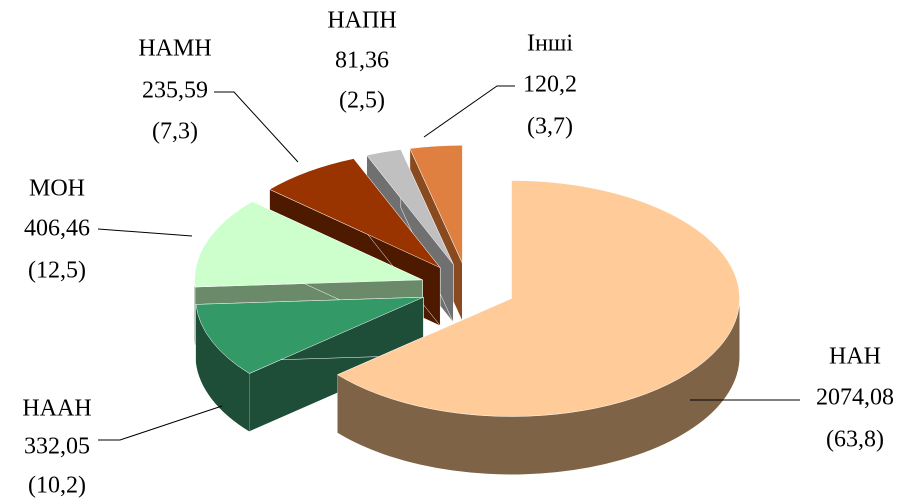  I want to click on label-name: НАПН, so click(361, 21).